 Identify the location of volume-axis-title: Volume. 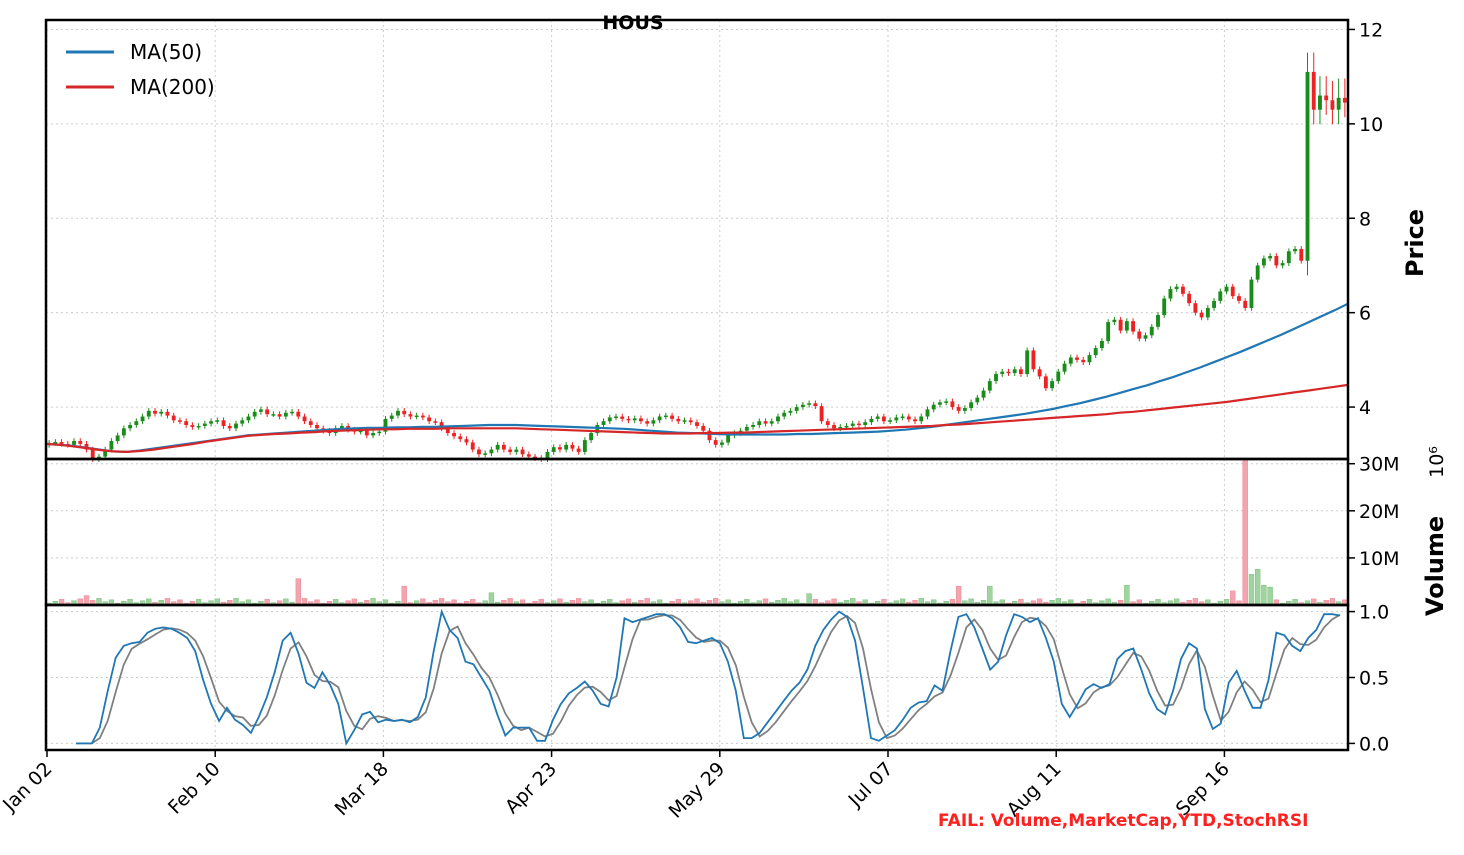
(1435, 566).